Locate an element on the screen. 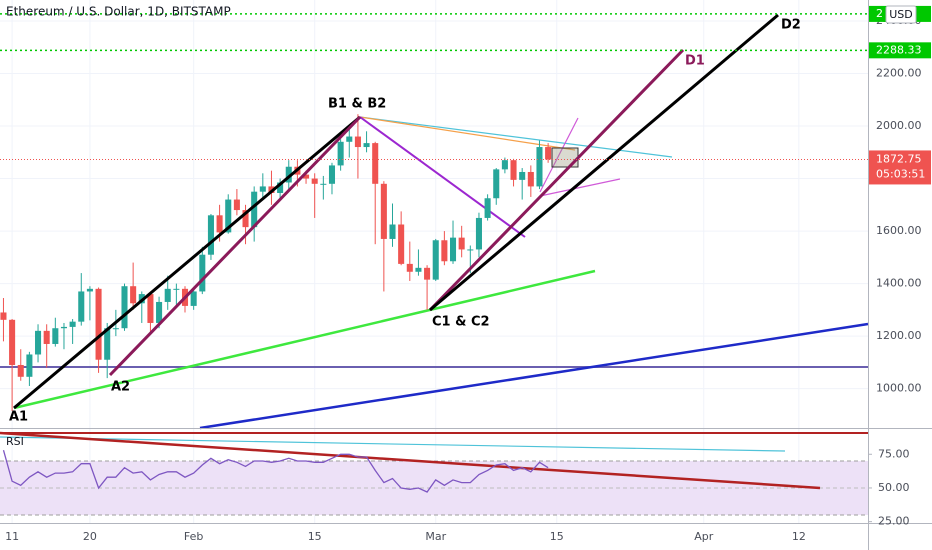  last-price-box is located at coordinates (900, 167).